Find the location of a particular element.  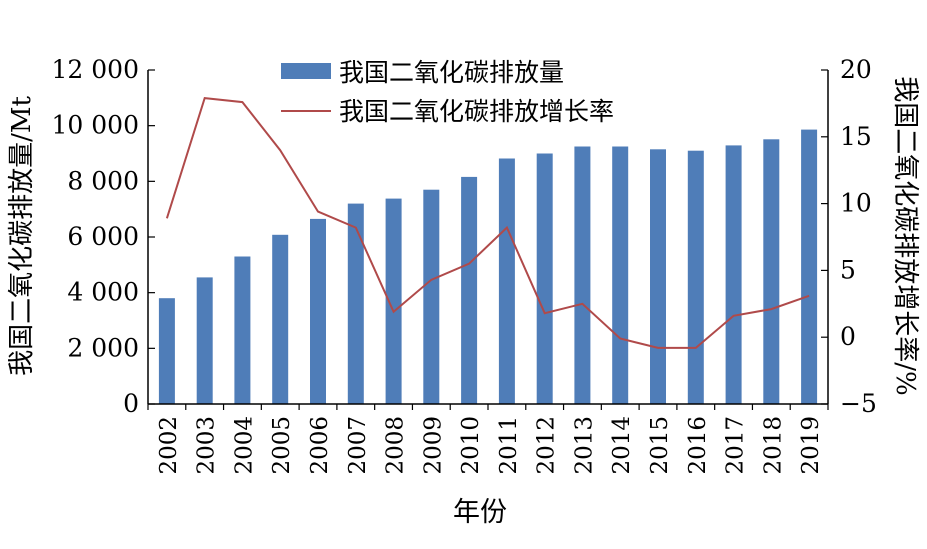

x-axis-label: 年份 is located at coordinates (480, 512).